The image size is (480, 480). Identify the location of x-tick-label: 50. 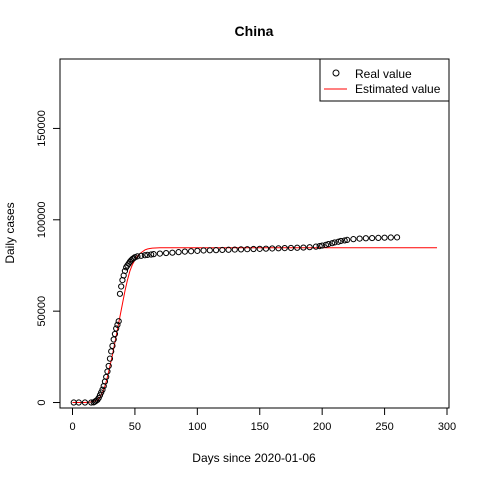
(135, 427).